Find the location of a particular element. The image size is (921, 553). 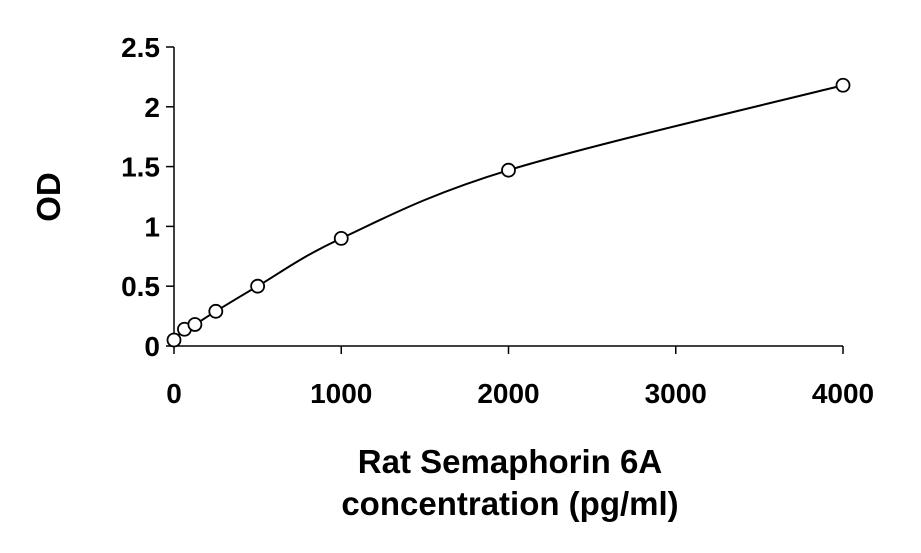

y-axis-title: OD is located at coordinates (48, 197).